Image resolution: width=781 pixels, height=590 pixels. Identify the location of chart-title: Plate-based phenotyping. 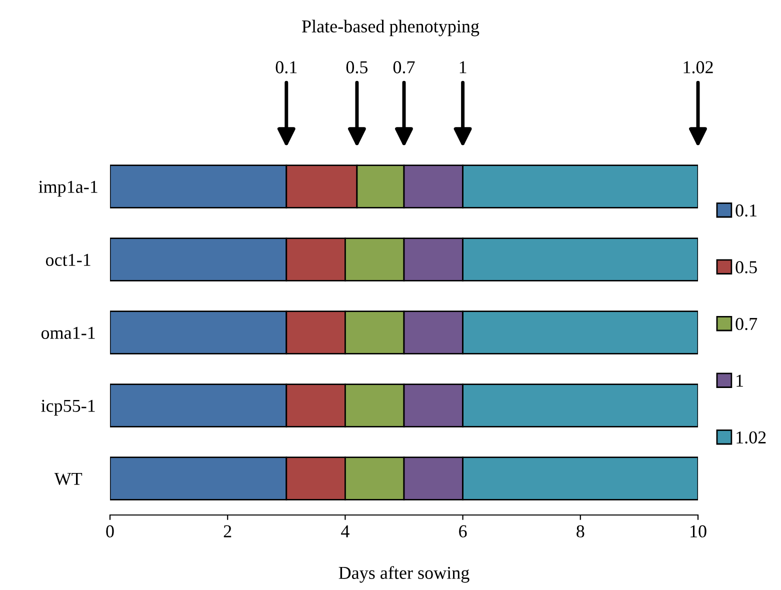
(391, 28).